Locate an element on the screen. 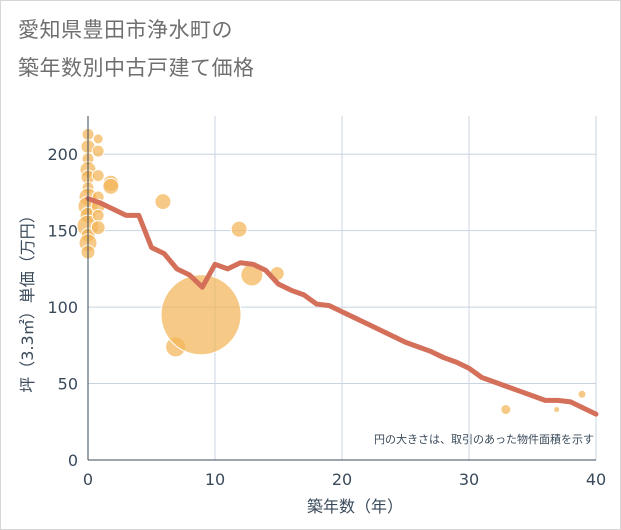 This screenshot has height=530, width=621. x-tick-label-1: 10 is located at coordinates (215, 479).